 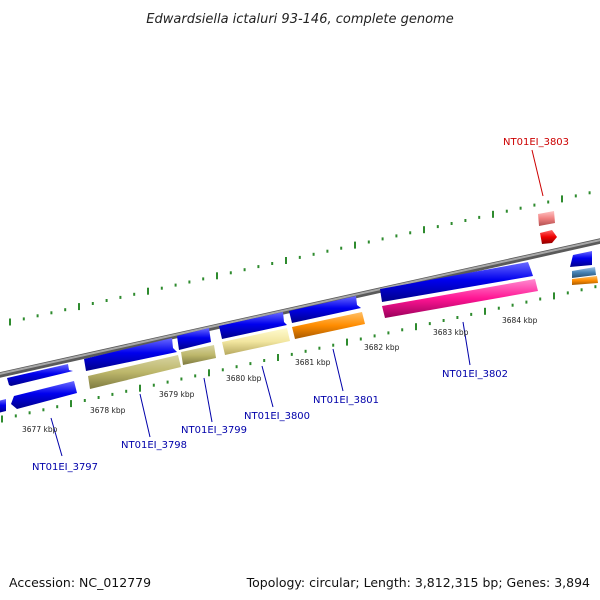 What do you see at coordinates (451, 332) in the screenshot?
I see `scale-label: 3683 kbp` at bounding box center [451, 332].